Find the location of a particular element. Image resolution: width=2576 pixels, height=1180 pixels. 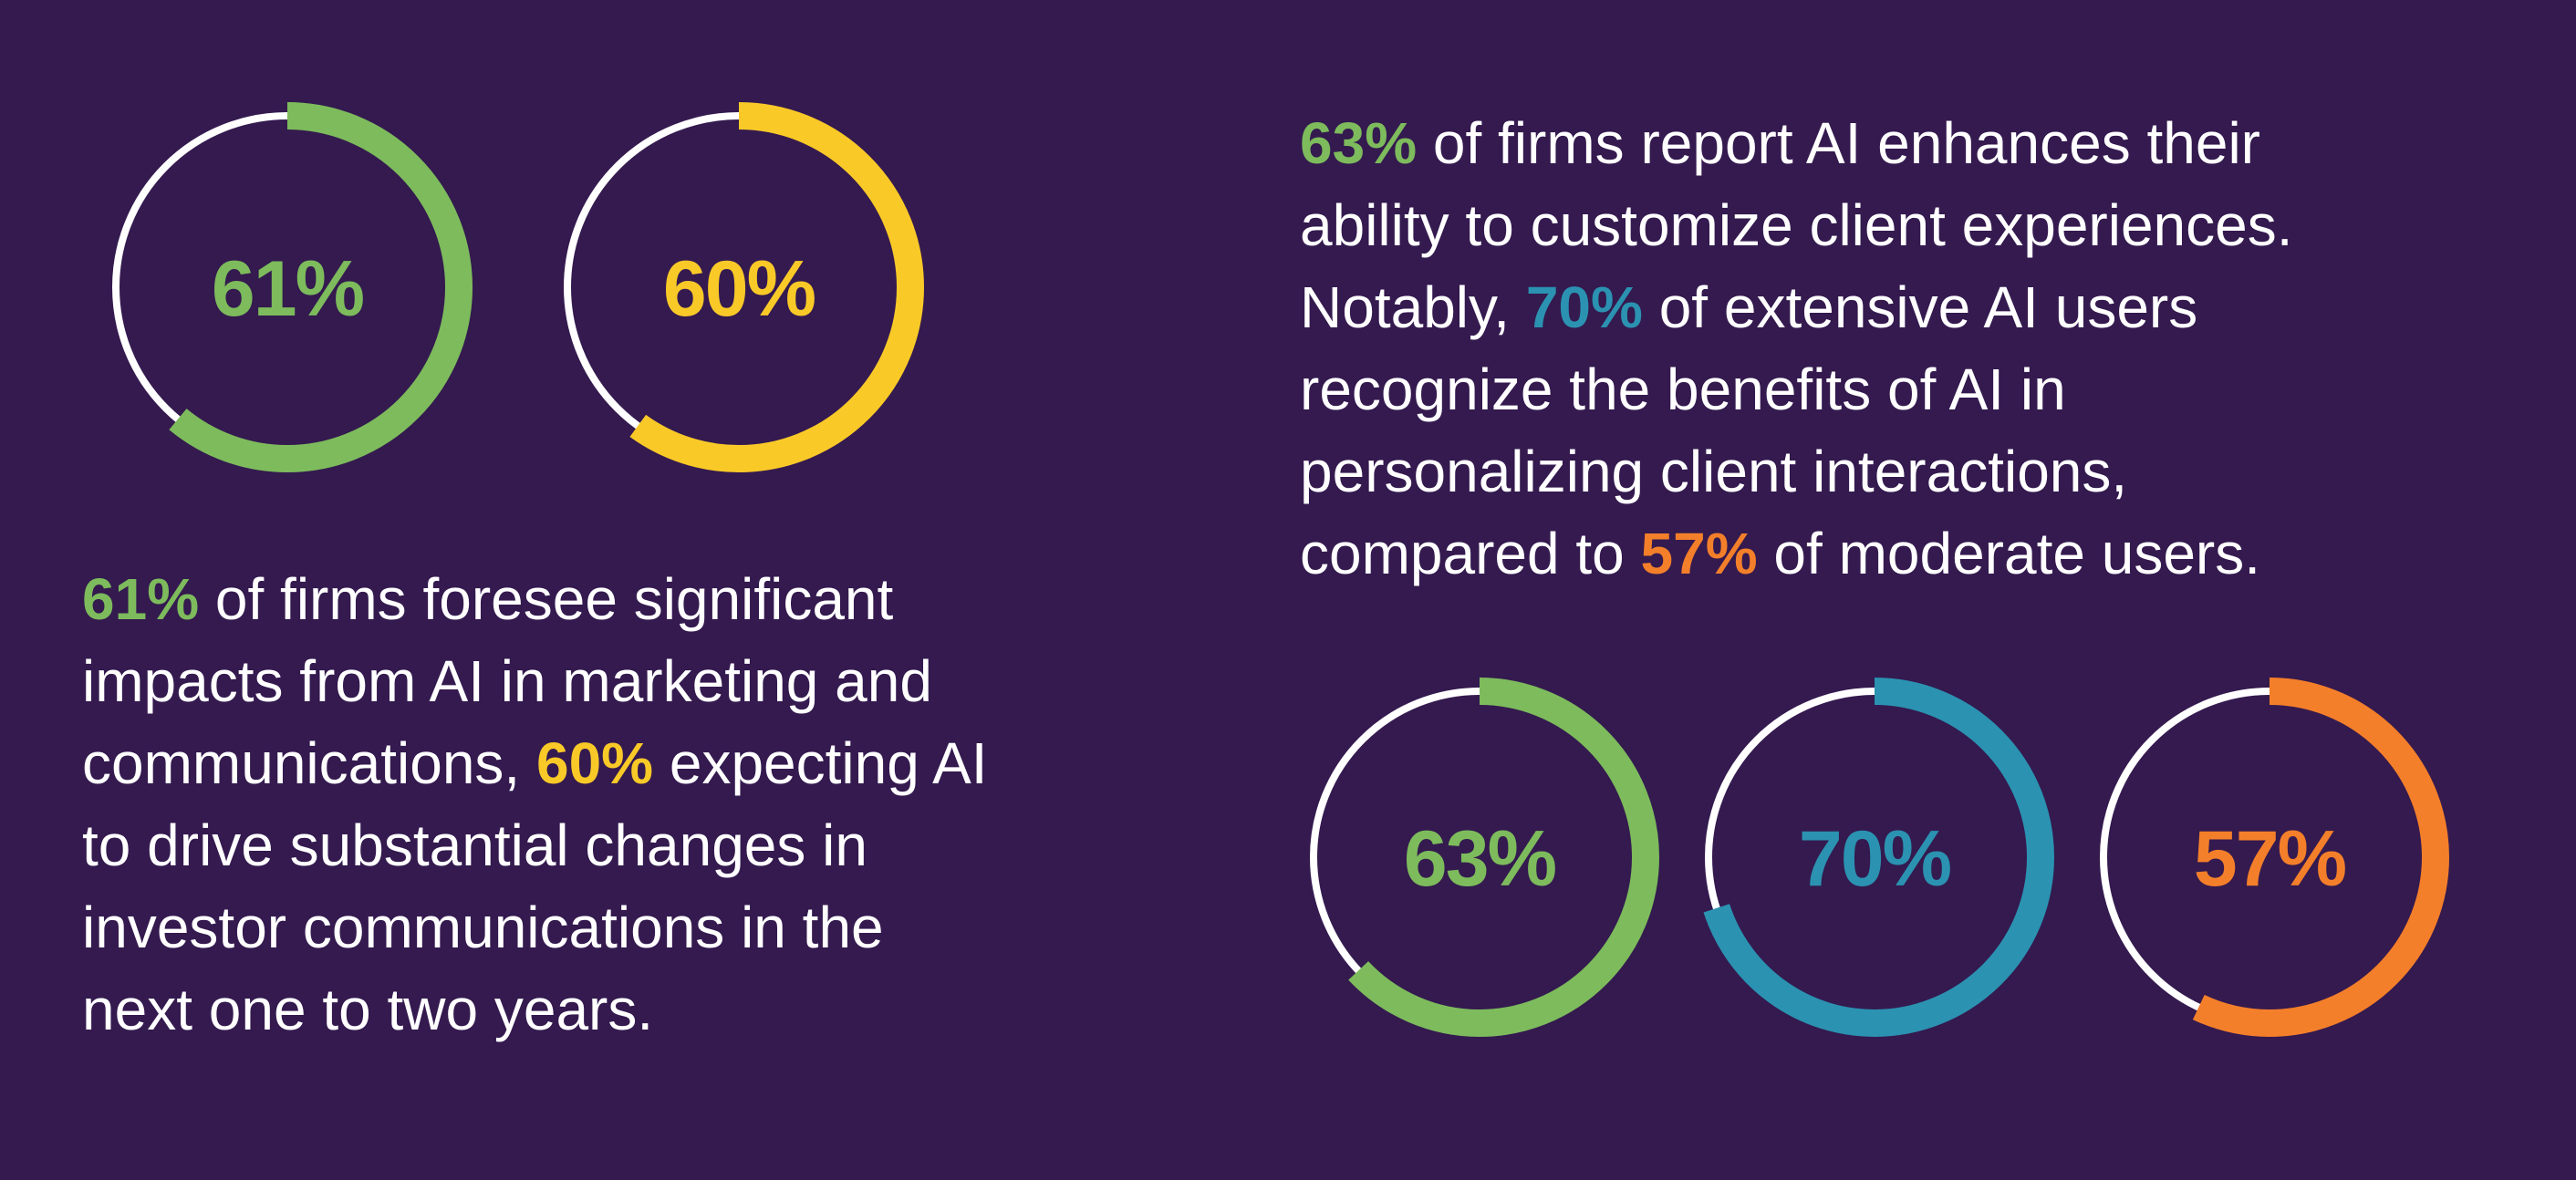

text-run: impacts from AI in marketing and is located at coordinates (507, 681).